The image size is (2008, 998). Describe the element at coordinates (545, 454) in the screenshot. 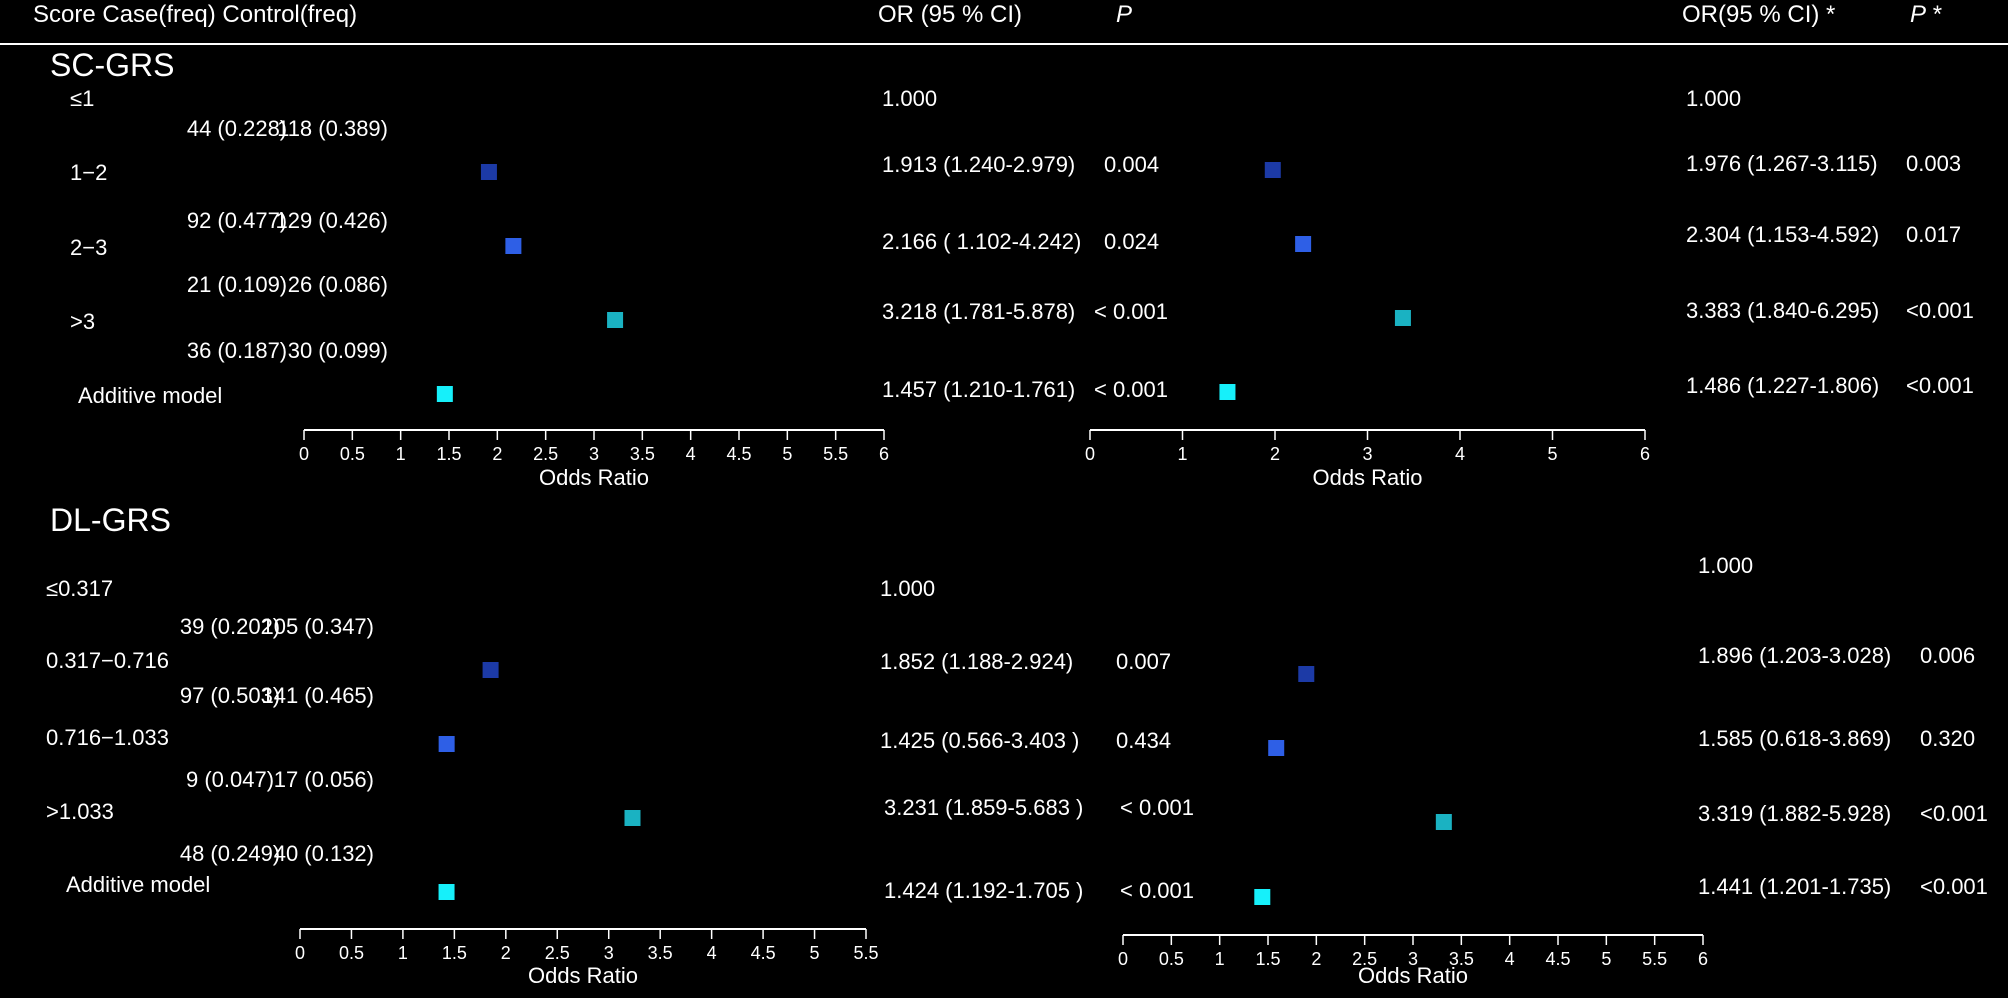

I see `crude-tick-label: 2.5` at that location.